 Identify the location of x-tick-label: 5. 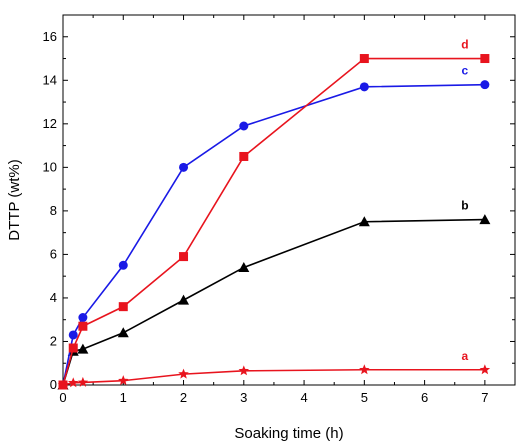
(364, 397).